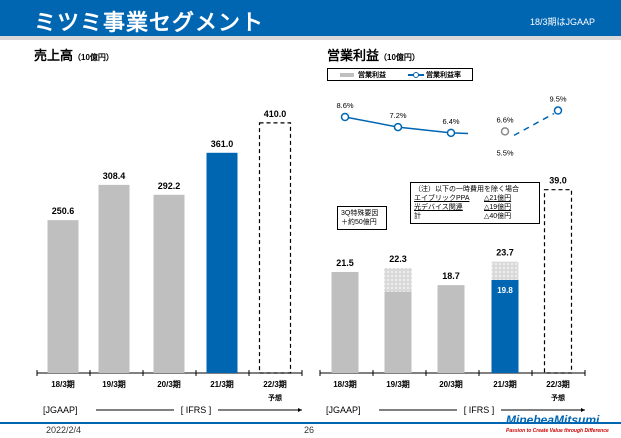 This screenshot has height=438, width=621. What do you see at coordinates (310, 18) in the screenshot?
I see `header-bar: ミツミ事業セグメント 18/3期はJGAAP` at bounding box center [310, 18].